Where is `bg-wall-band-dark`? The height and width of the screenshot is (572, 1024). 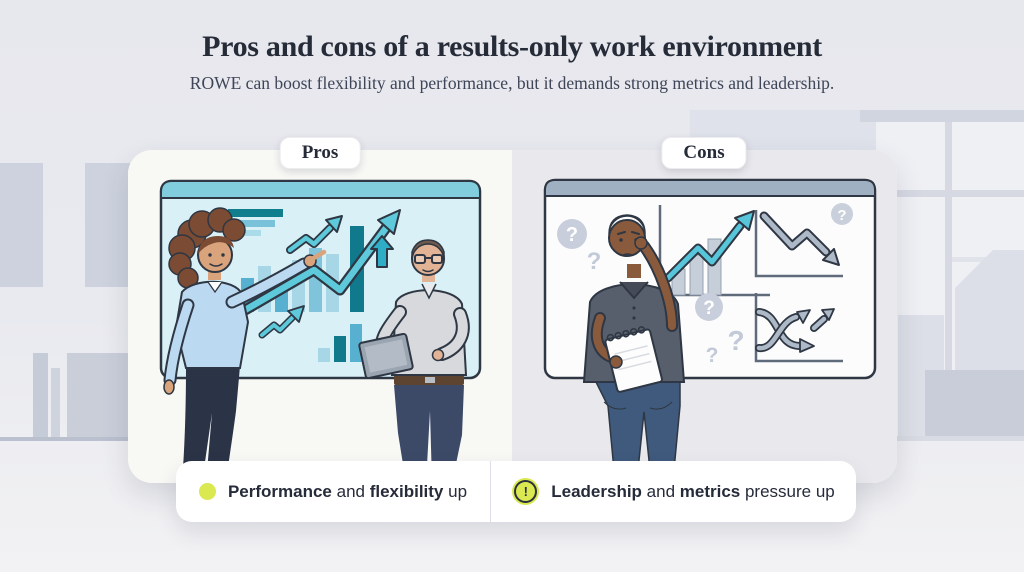 bg-wall-band-dark is located at coordinates (942, 116).